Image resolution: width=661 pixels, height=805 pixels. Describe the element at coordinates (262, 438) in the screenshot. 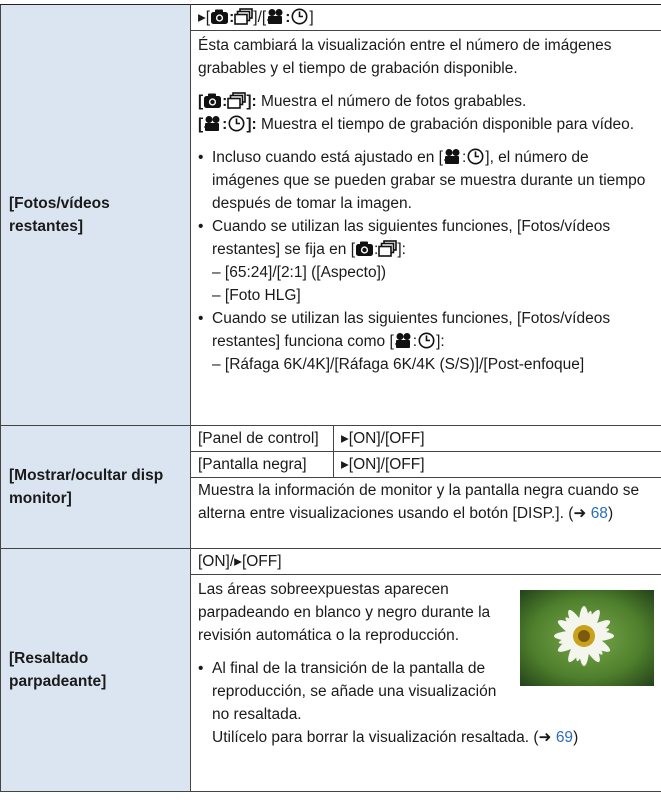

I see `setting-name: [Panel de control]` at that location.